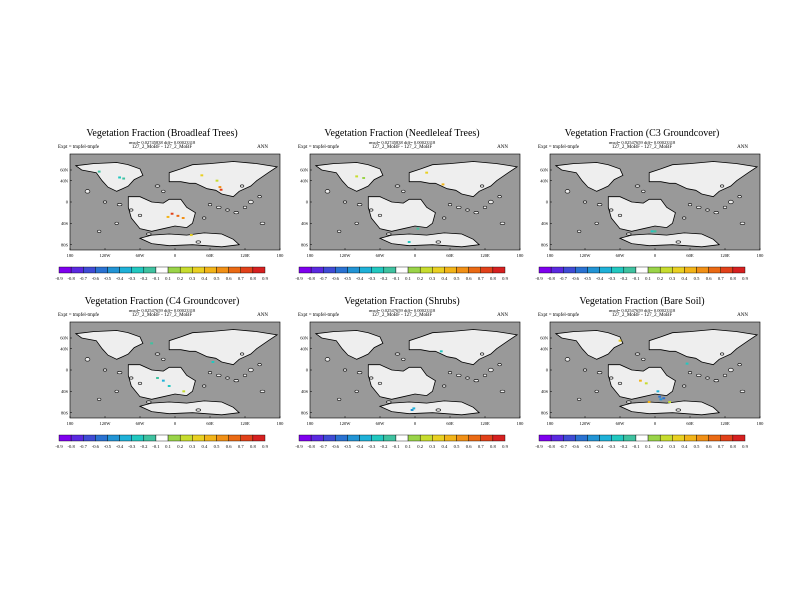  I want to click on colorbar-label: 0.9, so click(745, 446).